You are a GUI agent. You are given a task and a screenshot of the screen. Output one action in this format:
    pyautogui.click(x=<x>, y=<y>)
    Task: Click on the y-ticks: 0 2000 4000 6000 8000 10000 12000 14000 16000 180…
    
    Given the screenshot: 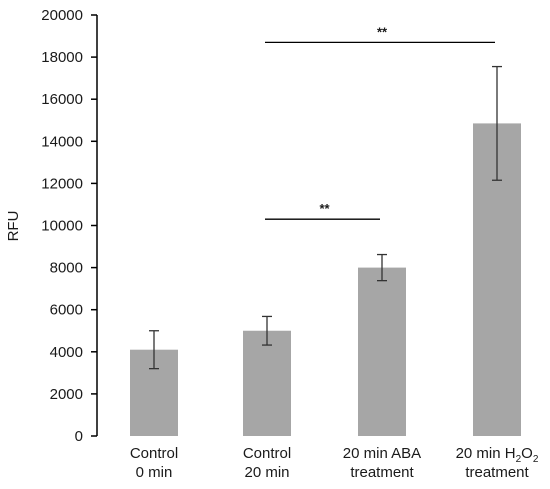 What is the action you would take?
    pyautogui.click(x=69, y=226)
    